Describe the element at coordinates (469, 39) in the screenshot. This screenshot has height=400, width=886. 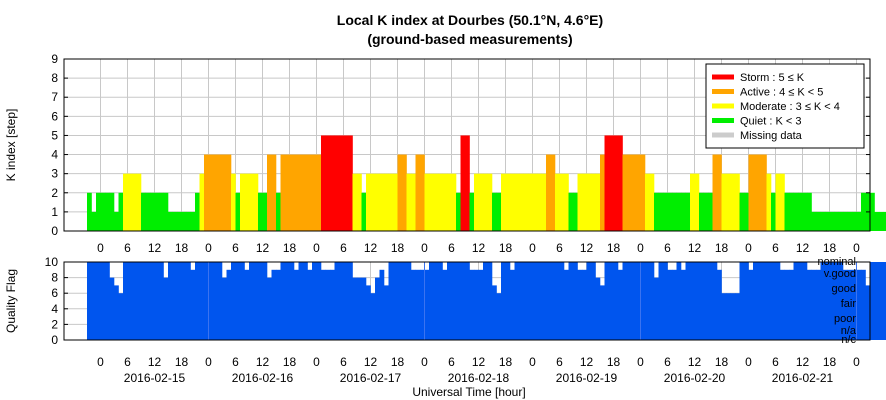
I see `chart-subtitle: (ground-based measurements)` at that location.